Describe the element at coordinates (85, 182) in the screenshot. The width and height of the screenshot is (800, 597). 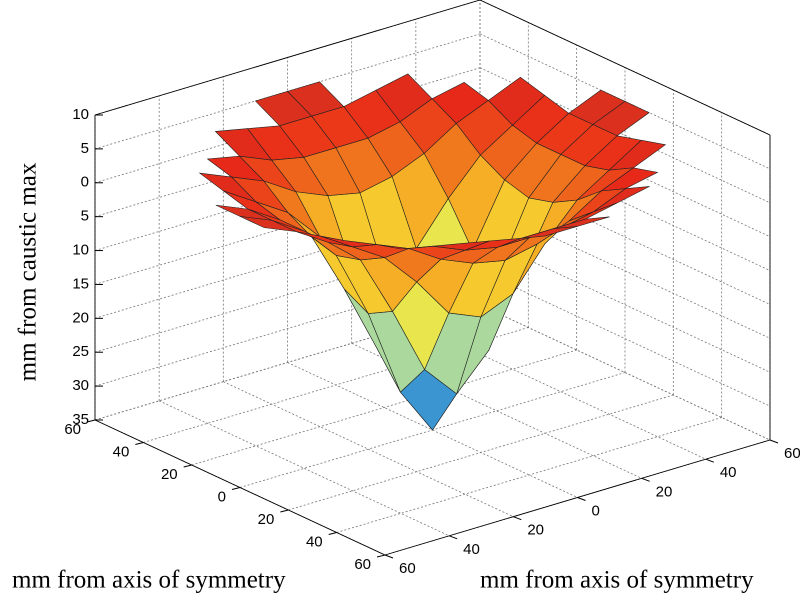
I see `z-tick-label: 0` at that location.